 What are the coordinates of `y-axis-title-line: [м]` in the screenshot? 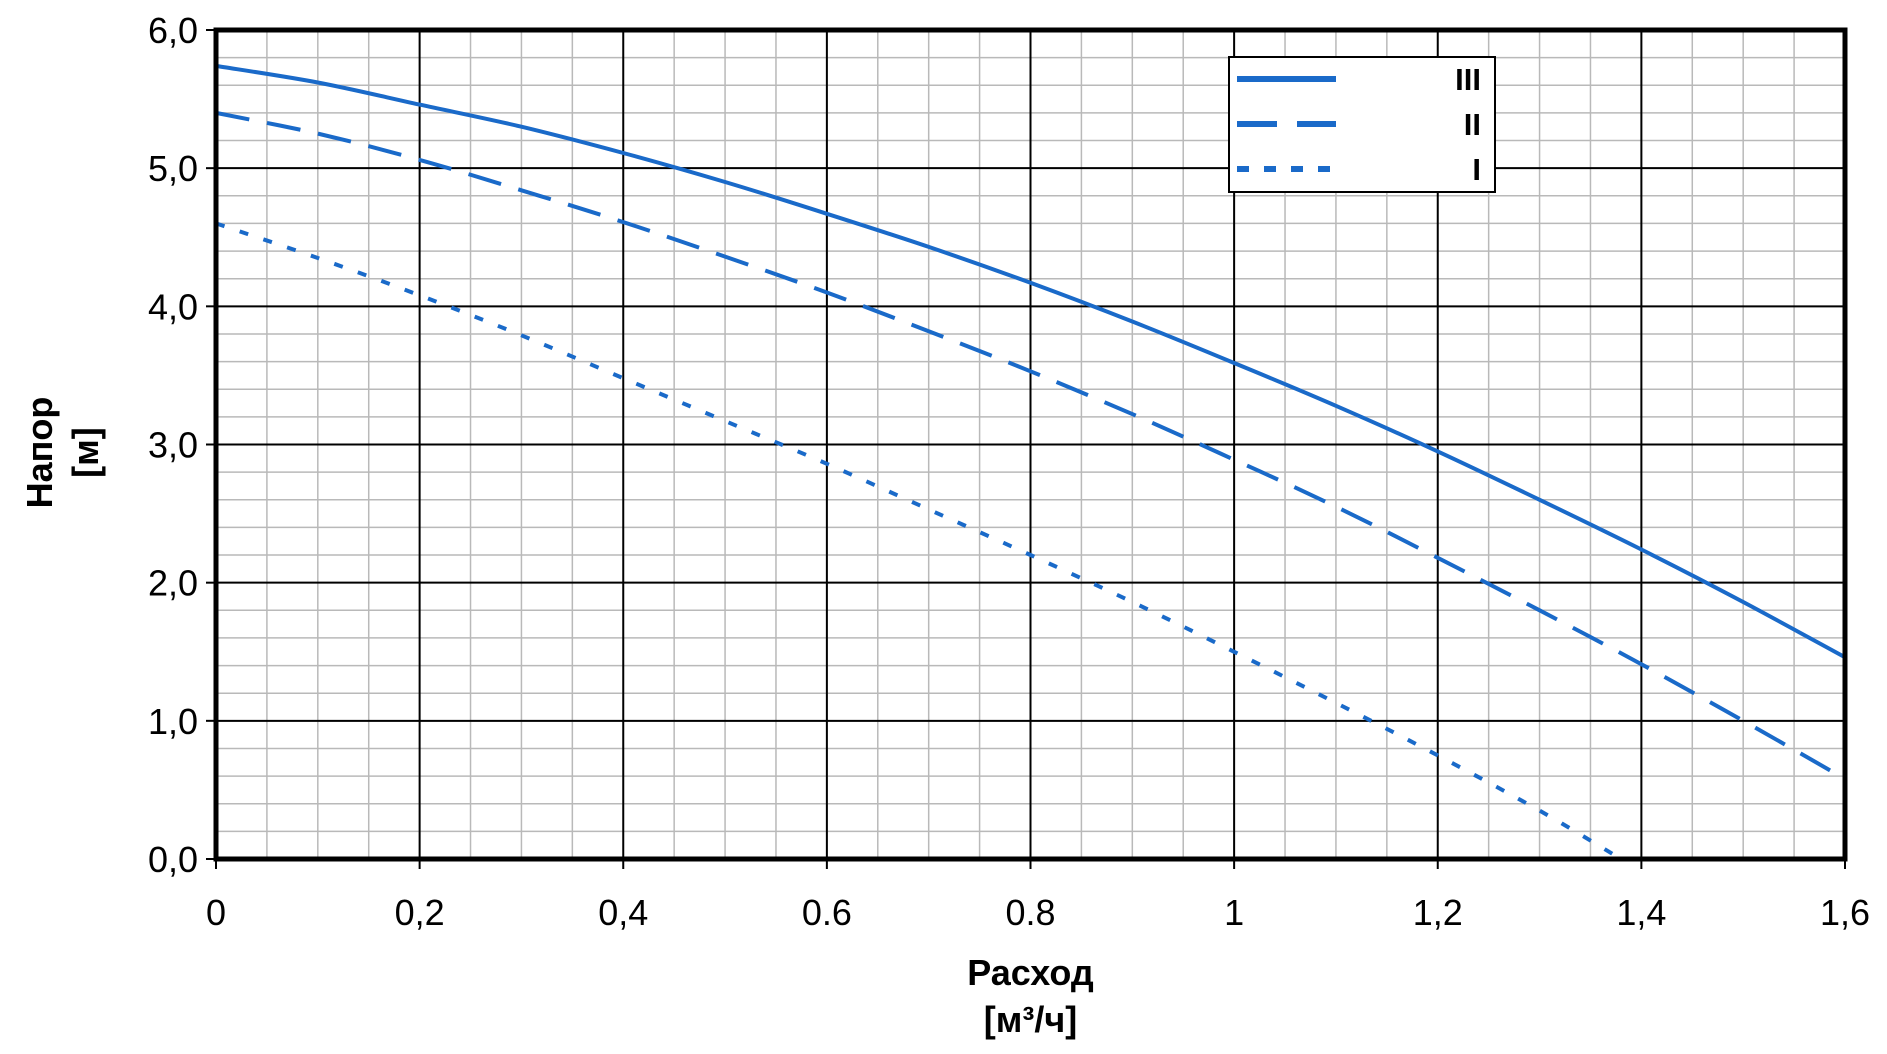 It's located at (85, 452).